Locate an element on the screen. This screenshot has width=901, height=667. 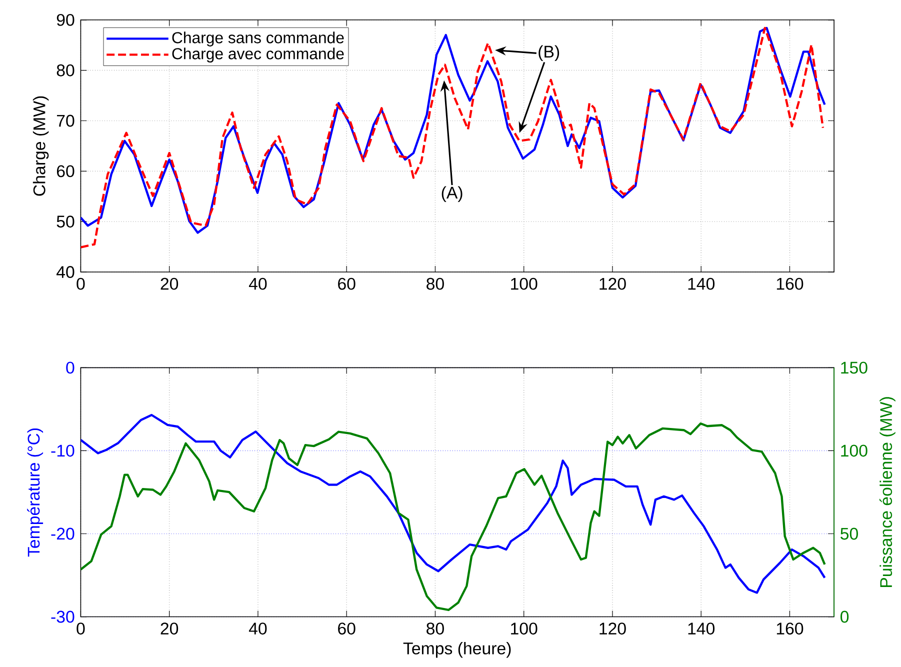
legend-label: Charge avec commande is located at coordinates (258, 55).